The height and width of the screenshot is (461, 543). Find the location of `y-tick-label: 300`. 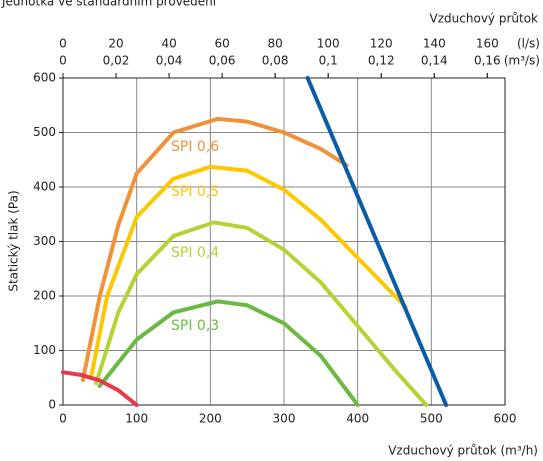

y-tick-label: 300 is located at coordinates (44, 241).